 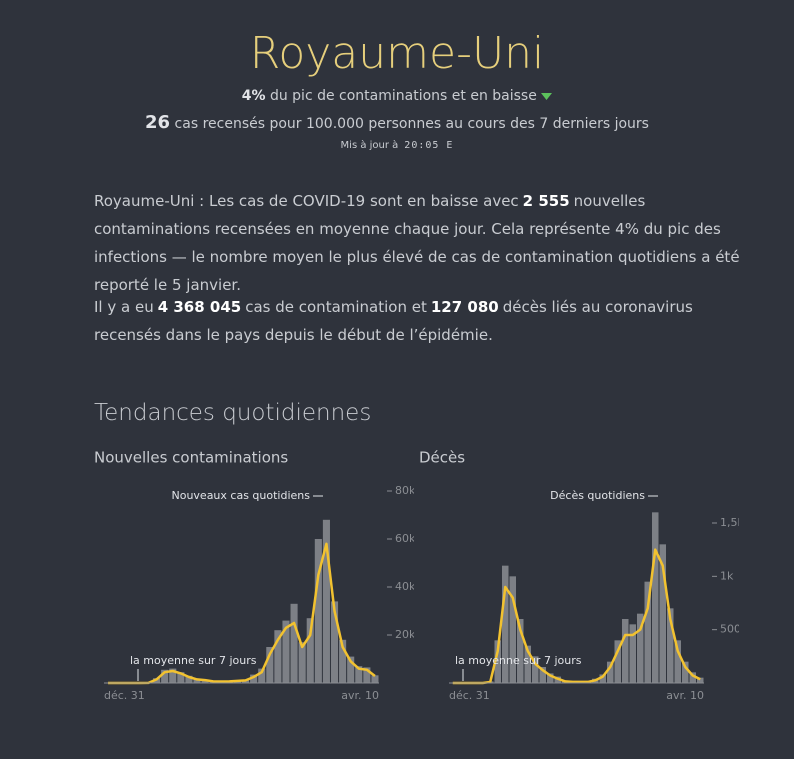 I want to click on peak-pct: 4%, so click(x=253, y=96).